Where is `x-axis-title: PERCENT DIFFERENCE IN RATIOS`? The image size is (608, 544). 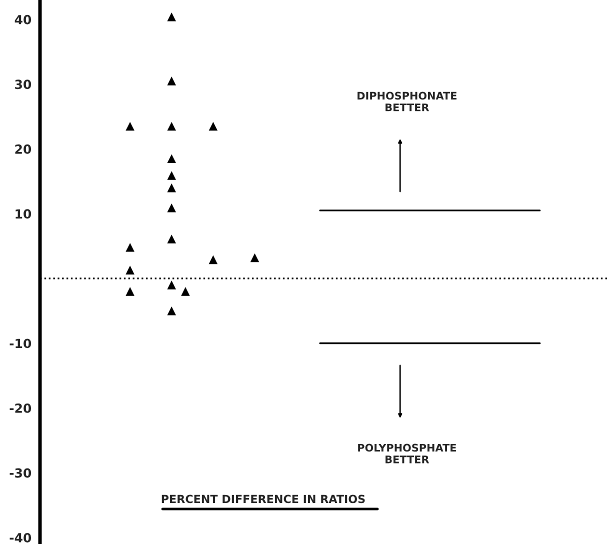
x-axis-title: PERCENT DIFFERENCE IN RATIOS is located at coordinates (263, 499).